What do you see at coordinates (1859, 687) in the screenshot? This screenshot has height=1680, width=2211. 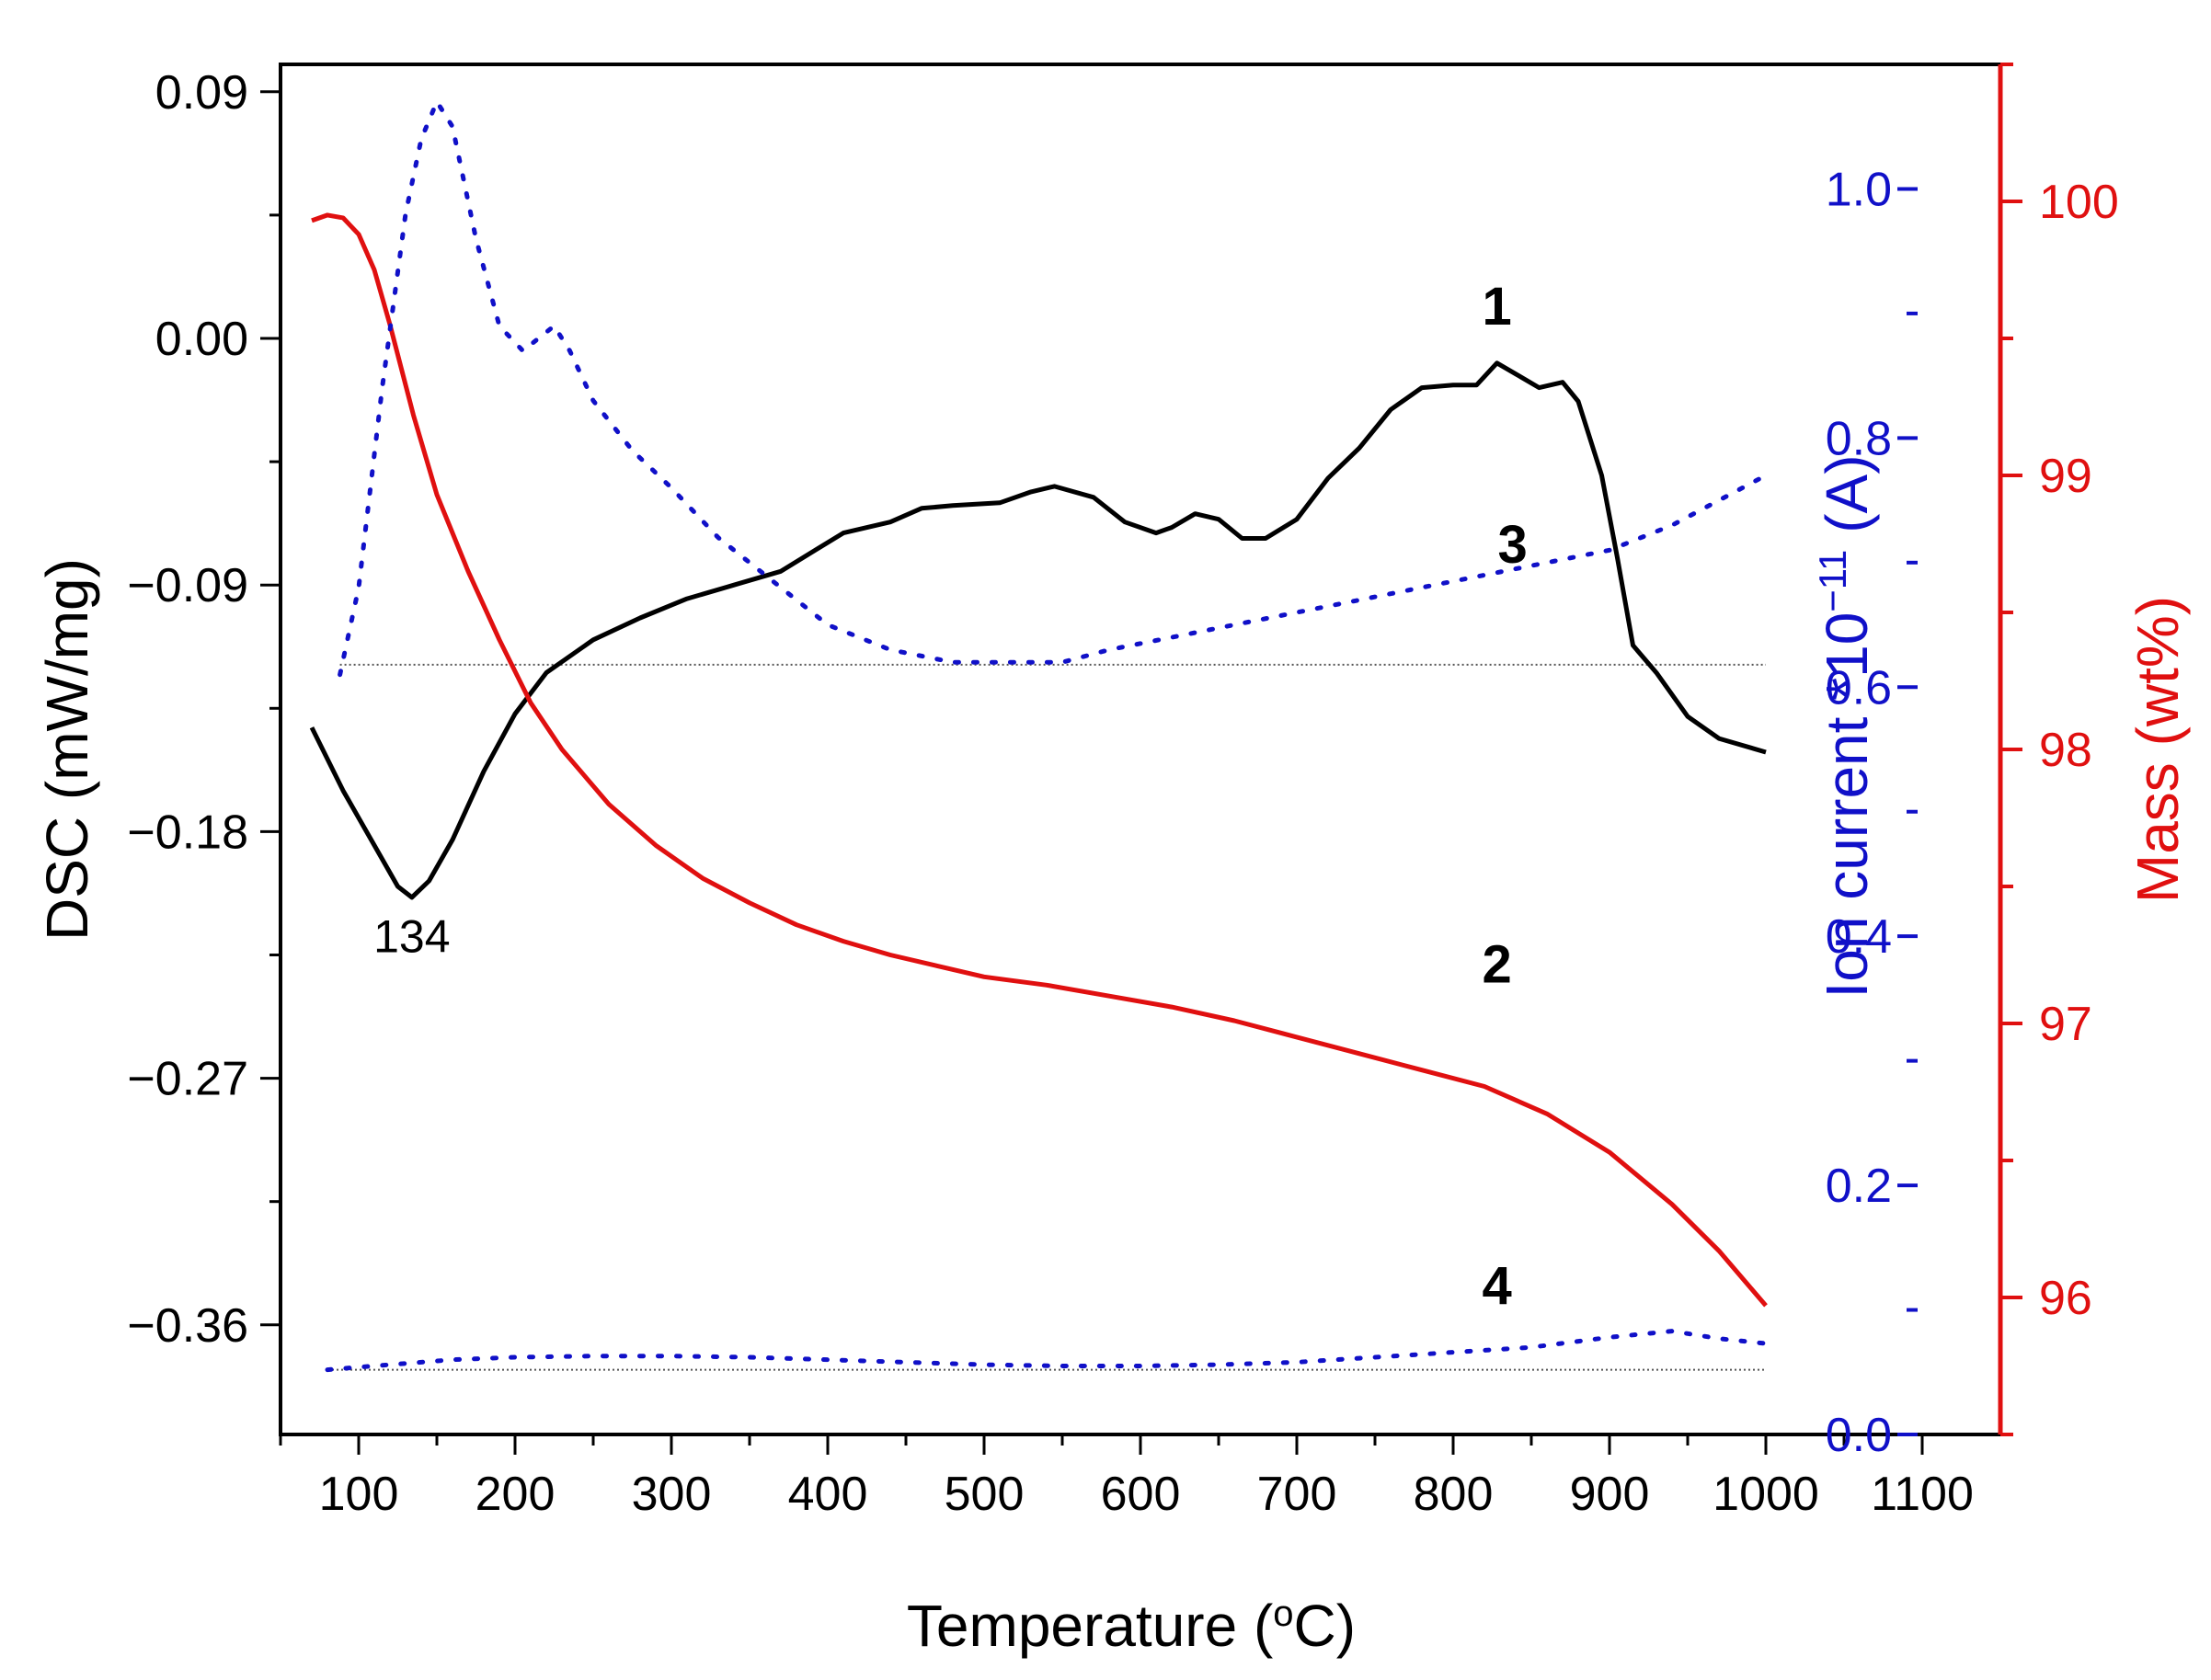 I see `ion-tick-label: 0.6` at bounding box center [1859, 687].